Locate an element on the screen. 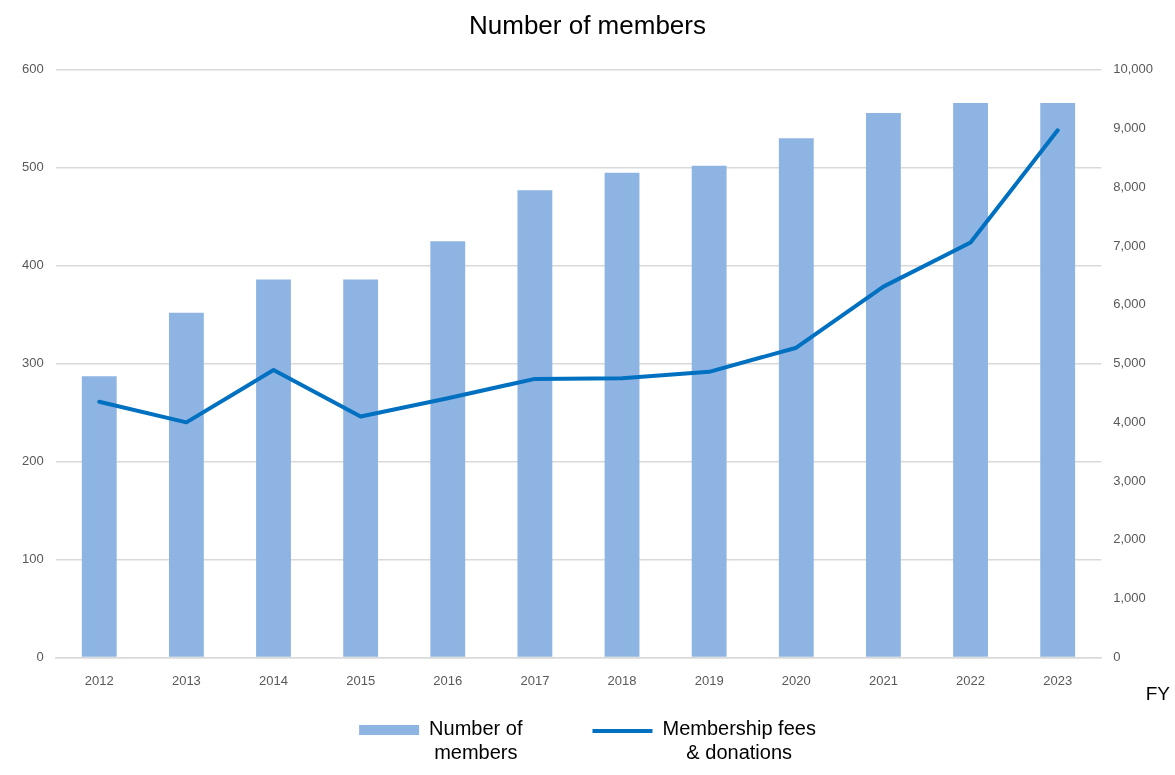 This screenshot has height=775, width=1175. y2-tick-label: 0 is located at coordinates (1117, 656).